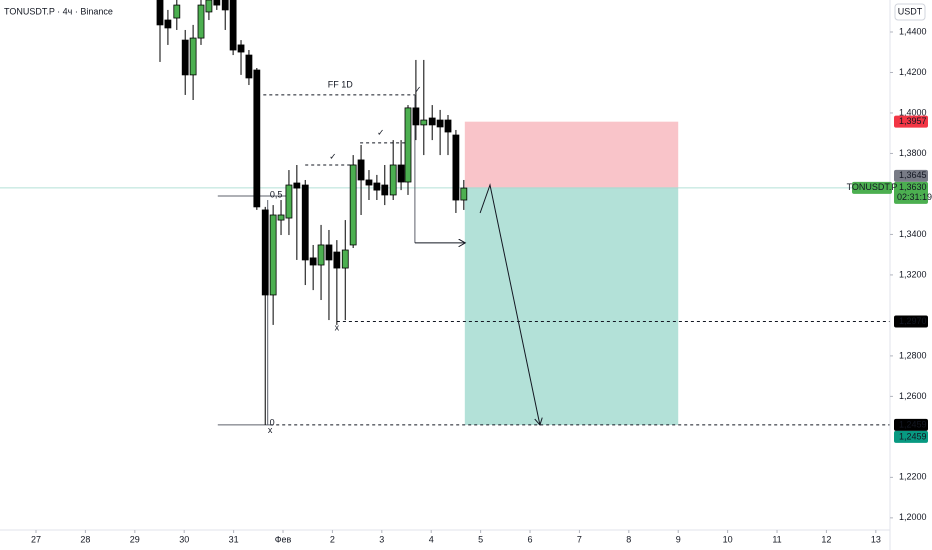  What do you see at coordinates (234, 539) in the screenshot?
I see `x-tick-label: 31` at bounding box center [234, 539].